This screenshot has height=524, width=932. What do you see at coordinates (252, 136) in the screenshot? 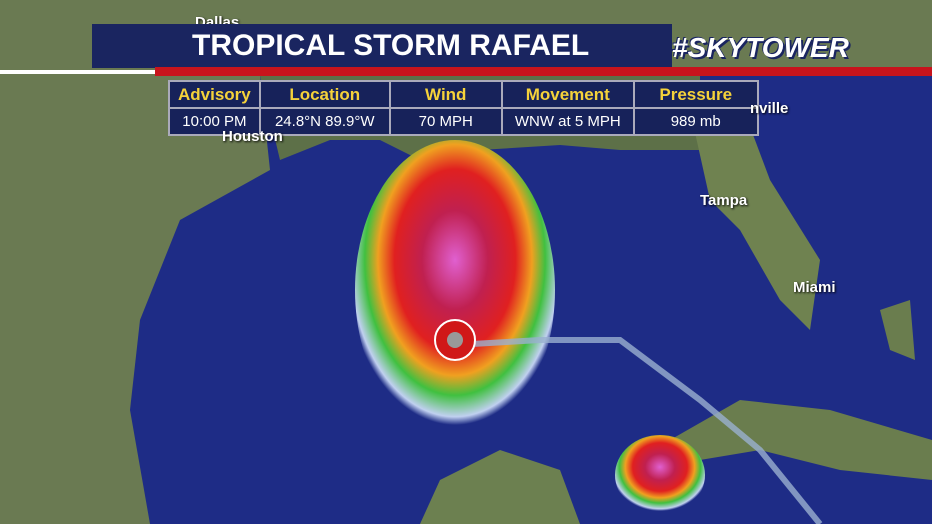
I see `city-label: Houston` at bounding box center [252, 136].